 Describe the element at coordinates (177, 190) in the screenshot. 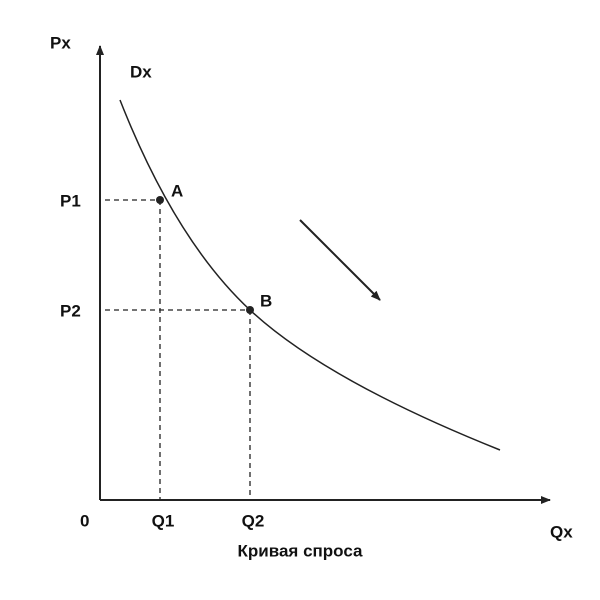

I see `point-label: A` at that location.